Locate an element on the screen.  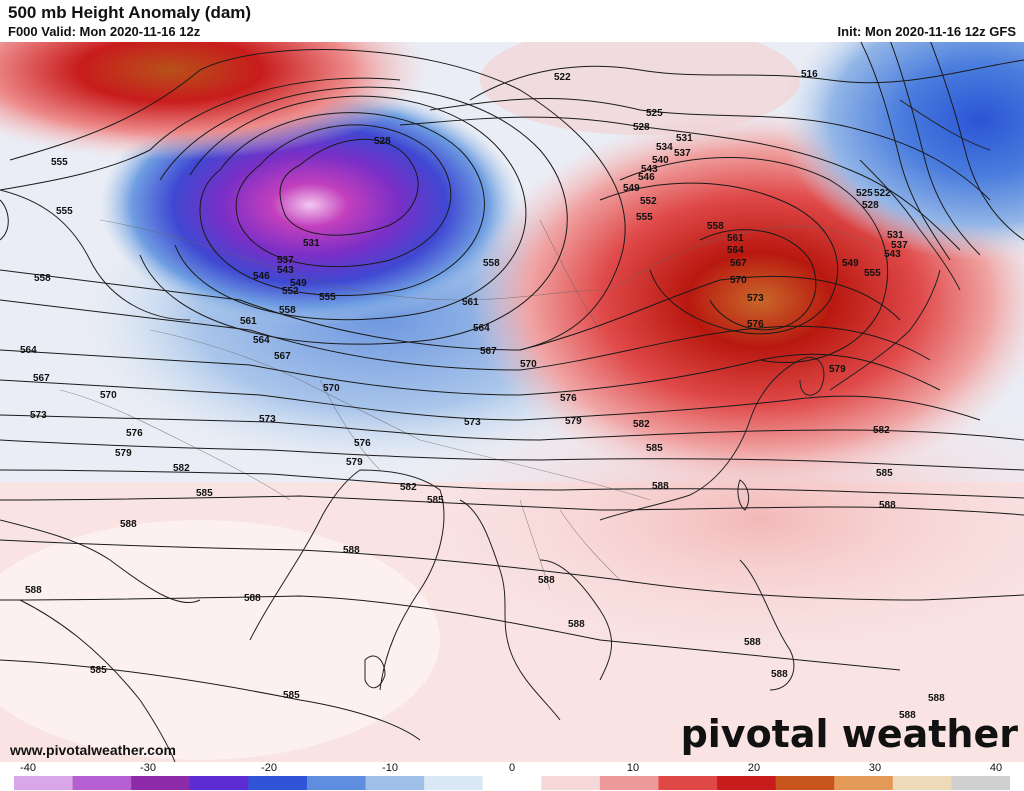
contour-label-582-east: 582 is located at coordinates (881, 430).